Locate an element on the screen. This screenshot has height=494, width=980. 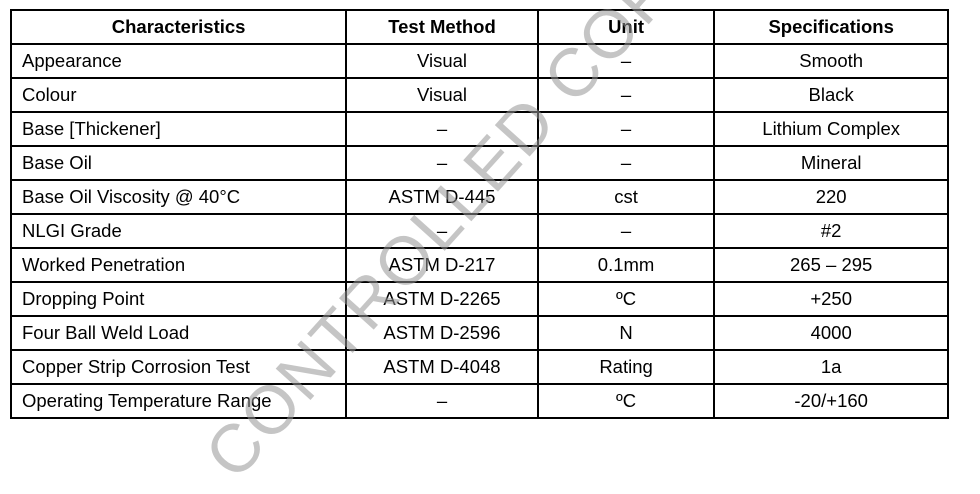
cell-characteristic: Dropping Point is located at coordinates (178, 299).